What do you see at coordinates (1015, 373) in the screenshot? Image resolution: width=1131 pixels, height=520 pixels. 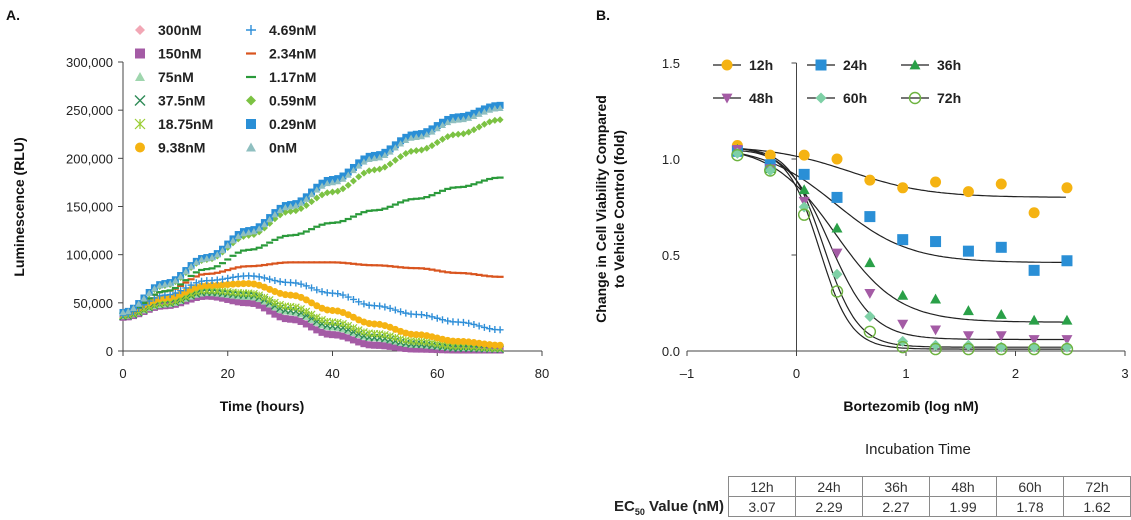 I see `x-tick-label: 2` at bounding box center [1015, 373].